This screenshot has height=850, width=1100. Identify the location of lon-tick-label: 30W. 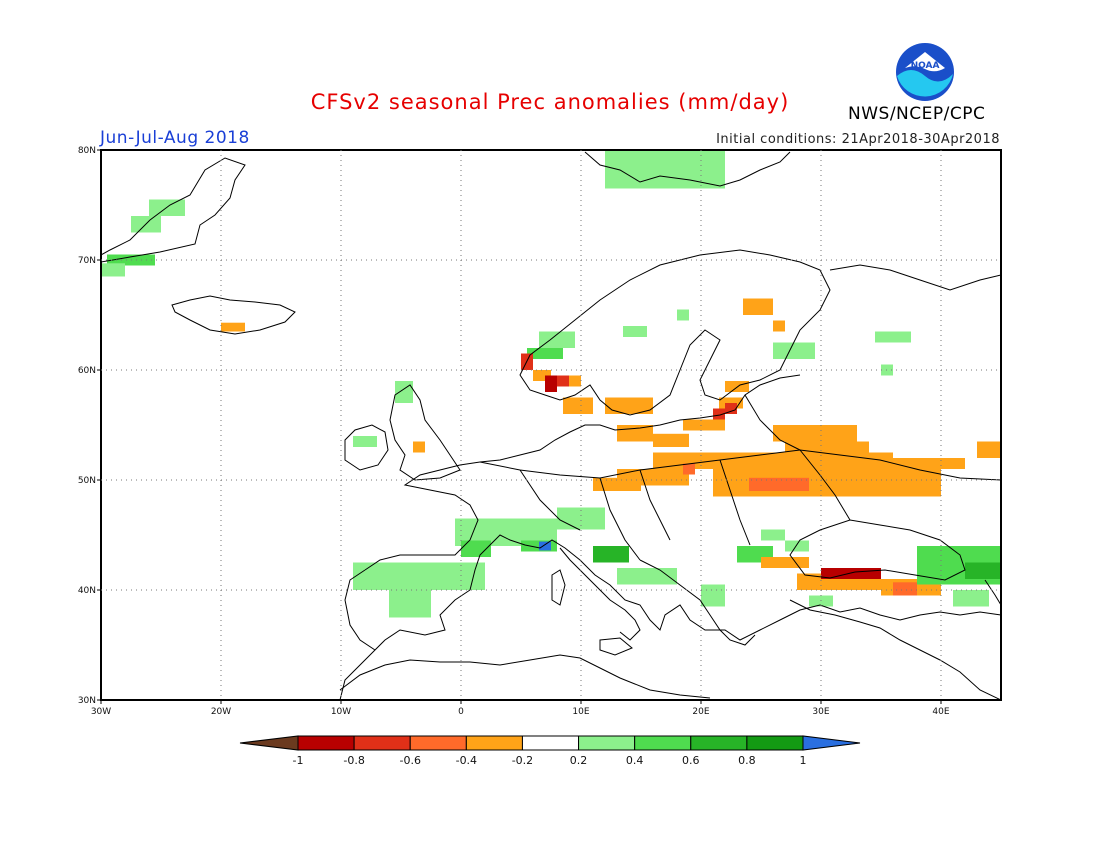
(101, 712).